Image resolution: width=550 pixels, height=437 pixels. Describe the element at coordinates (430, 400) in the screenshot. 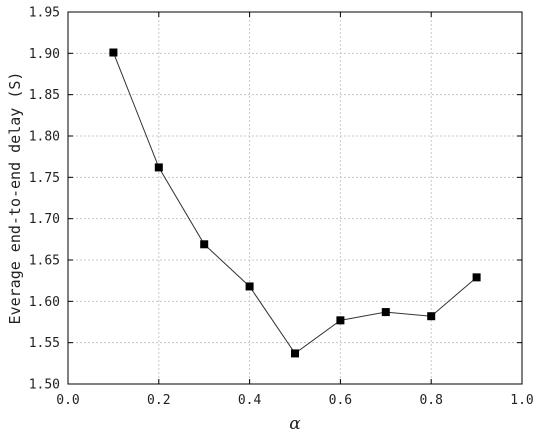

I see `x-tick-label: 0.8` at that location.